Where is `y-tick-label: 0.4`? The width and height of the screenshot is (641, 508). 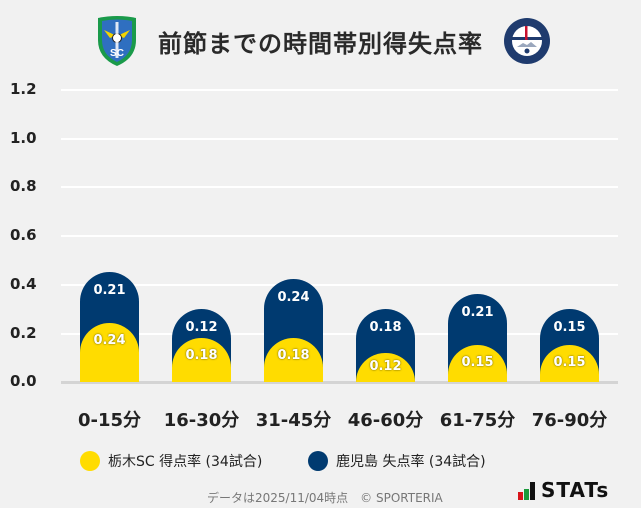 y-tick-label: 0.4 is located at coordinates (23, 284).